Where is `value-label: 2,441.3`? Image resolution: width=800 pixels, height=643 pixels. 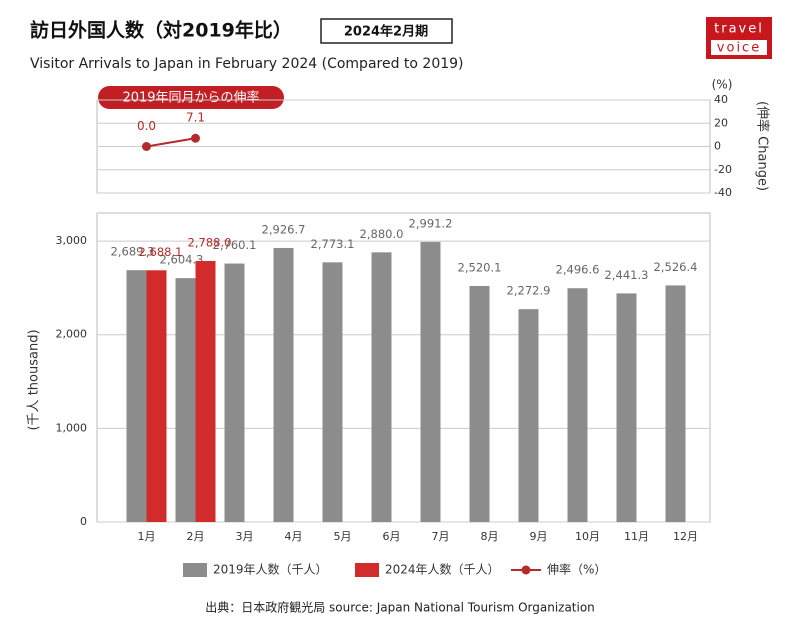
value-label: 2,441.3 is located at coordinates (627, 275).